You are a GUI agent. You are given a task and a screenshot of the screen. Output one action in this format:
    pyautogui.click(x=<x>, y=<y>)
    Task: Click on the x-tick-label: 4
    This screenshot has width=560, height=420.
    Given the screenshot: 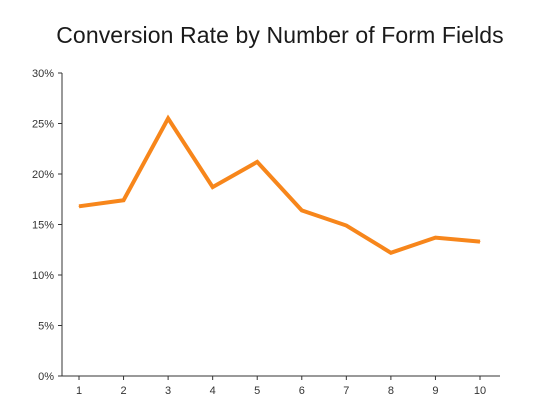 What is the action you would take?
    pyautogui.click(x=213, y=391)
    